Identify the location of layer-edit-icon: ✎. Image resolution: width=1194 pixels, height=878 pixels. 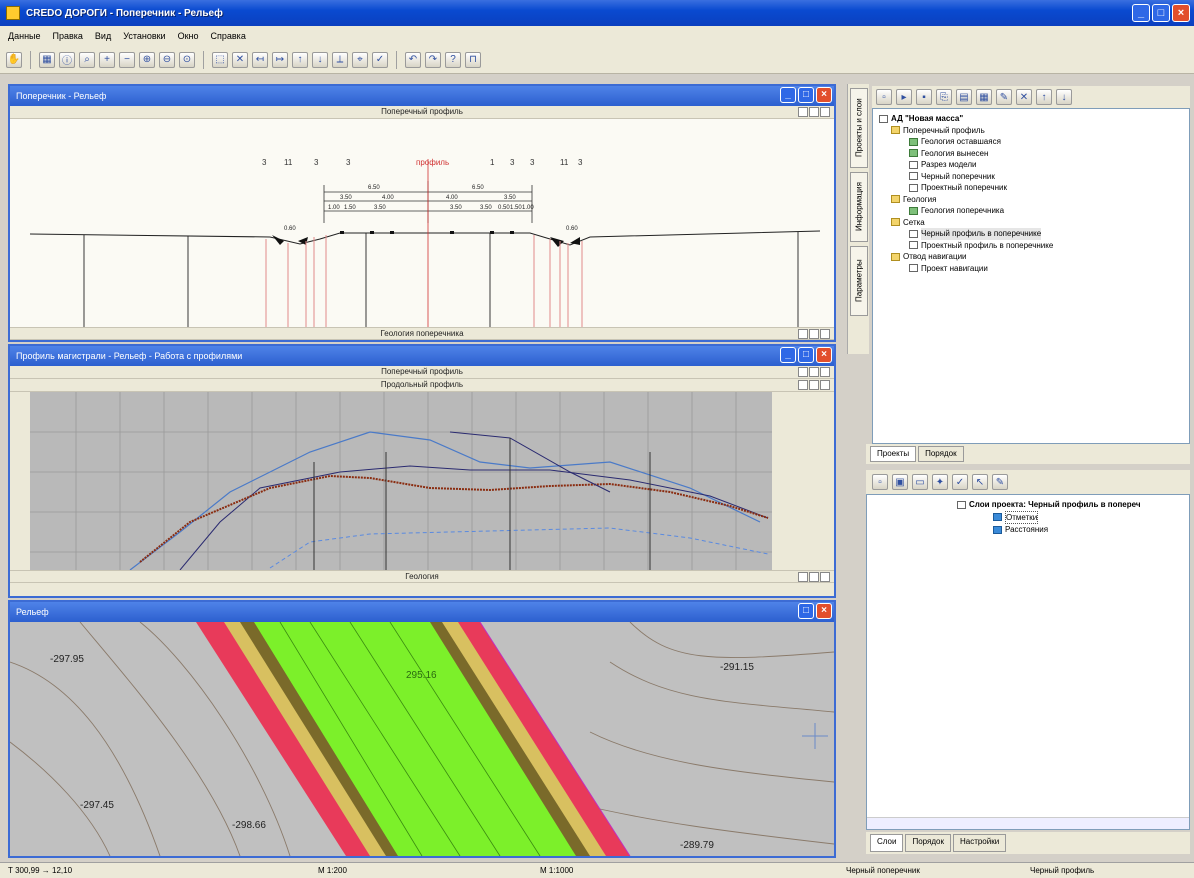
(1000, 482).